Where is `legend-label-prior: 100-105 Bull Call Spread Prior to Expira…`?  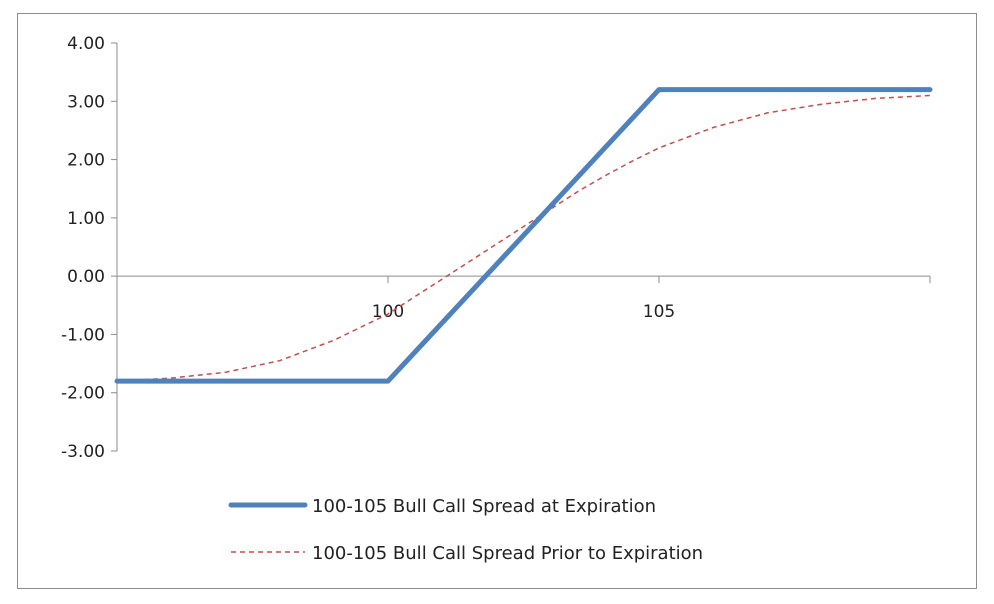
legend-label-prior: 100-105 Bull Call Spread Prior to Expira… is located at coordinates (507, 553).